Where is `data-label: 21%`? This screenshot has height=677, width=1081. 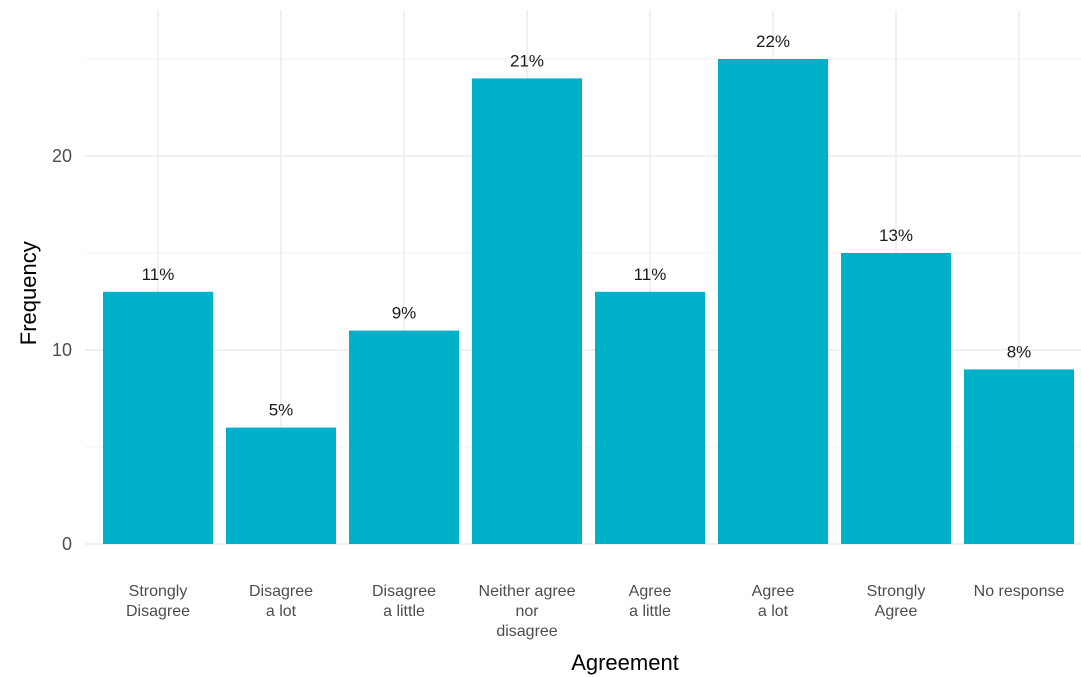
data-label: 21% is located at coordinates (527, 60).